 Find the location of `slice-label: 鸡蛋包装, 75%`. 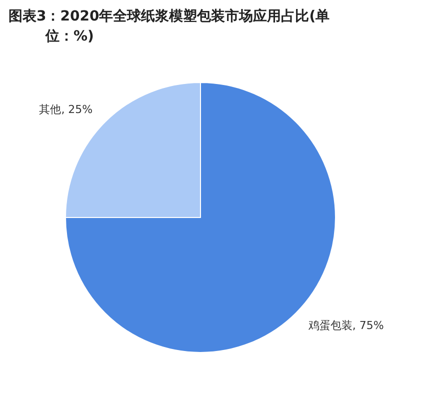

slice-label: 鸡蛋包装, 75% is located at coordinates (345, 325).